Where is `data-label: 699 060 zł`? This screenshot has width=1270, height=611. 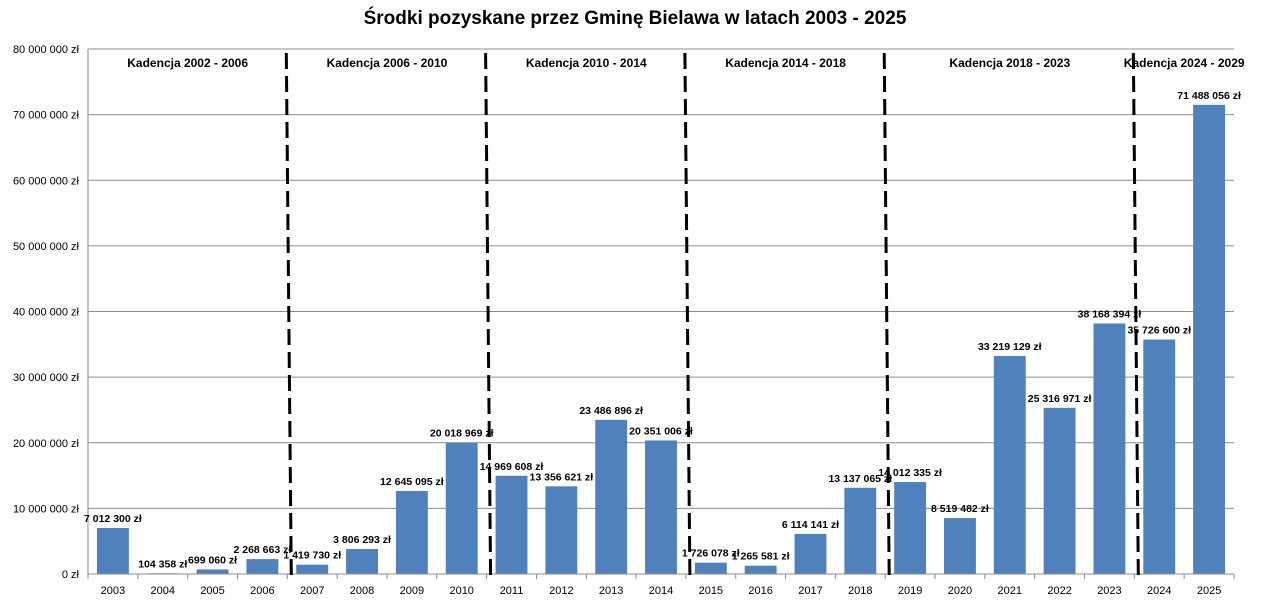
data-label: 699 060 zł is located at coordinates (212, 560).